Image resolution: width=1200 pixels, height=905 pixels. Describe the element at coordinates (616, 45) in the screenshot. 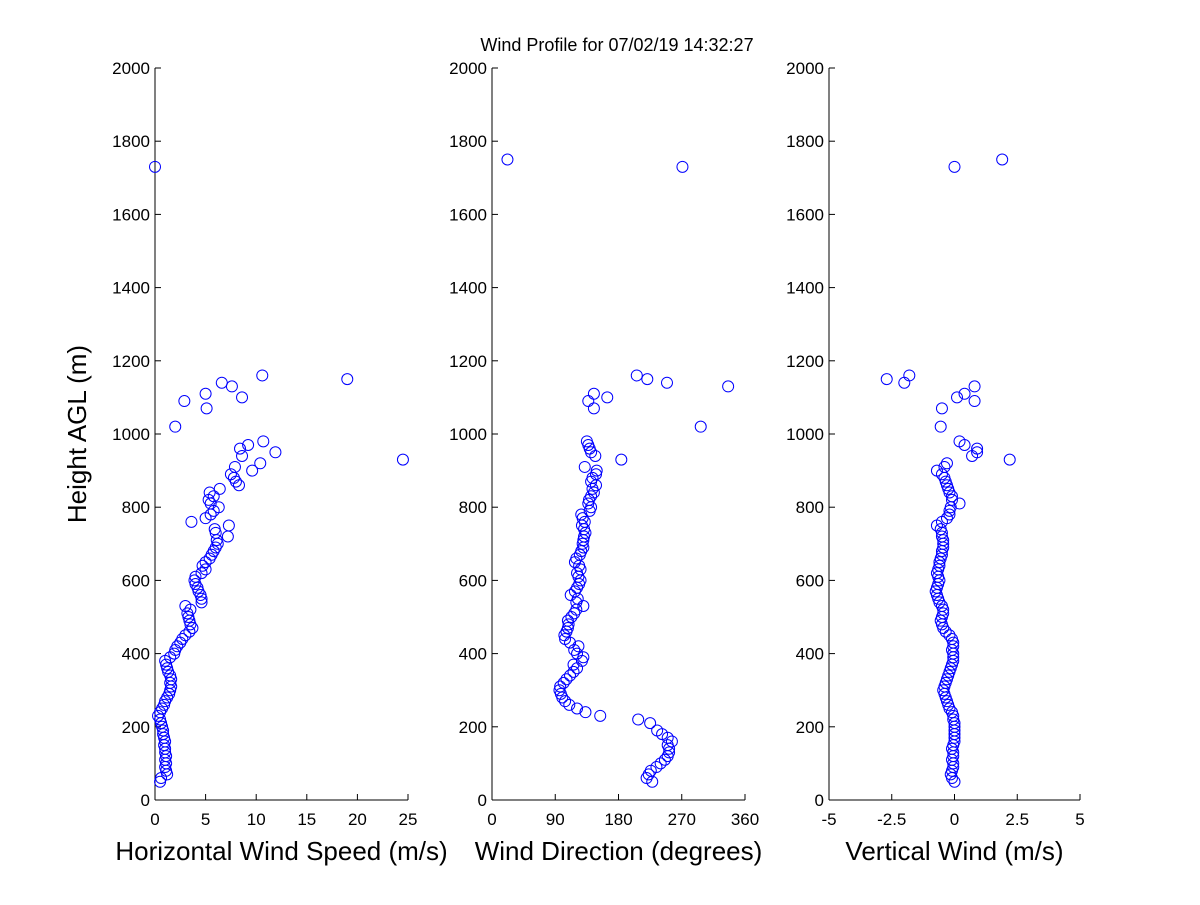

I see `figure-title: Wind Profile for 07/02/19 14:32:27` at that location.